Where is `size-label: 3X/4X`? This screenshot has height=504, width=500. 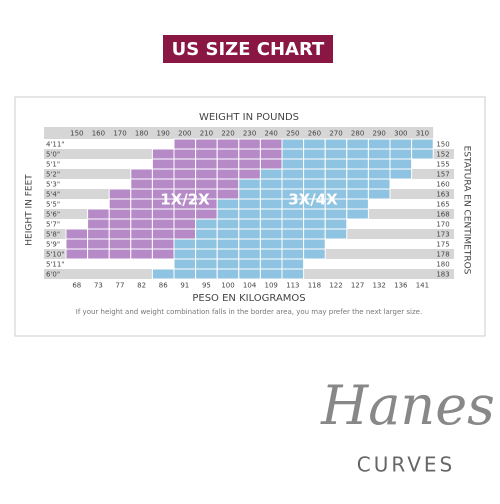 size-label: 3X/4X is located at coordinates (313, 200).